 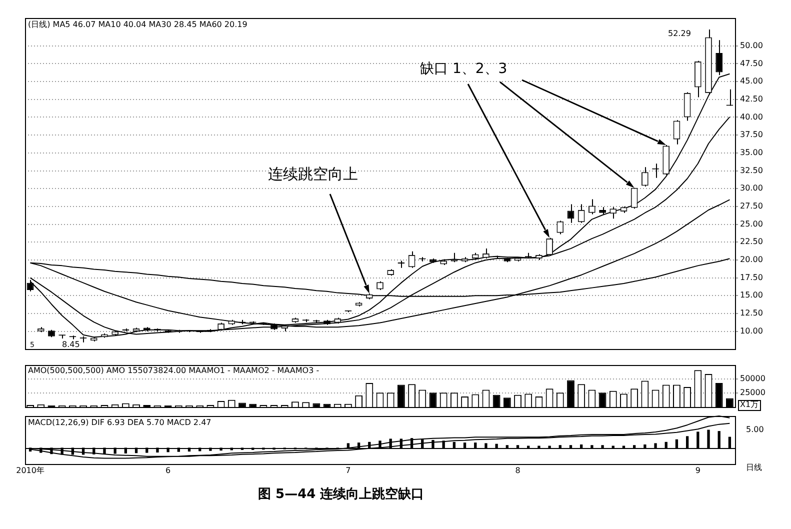 What do you see at coordinates (751, 170) in the screenshot?
I see `y-tick-label: 32.50` at bounding box center [751, 170].